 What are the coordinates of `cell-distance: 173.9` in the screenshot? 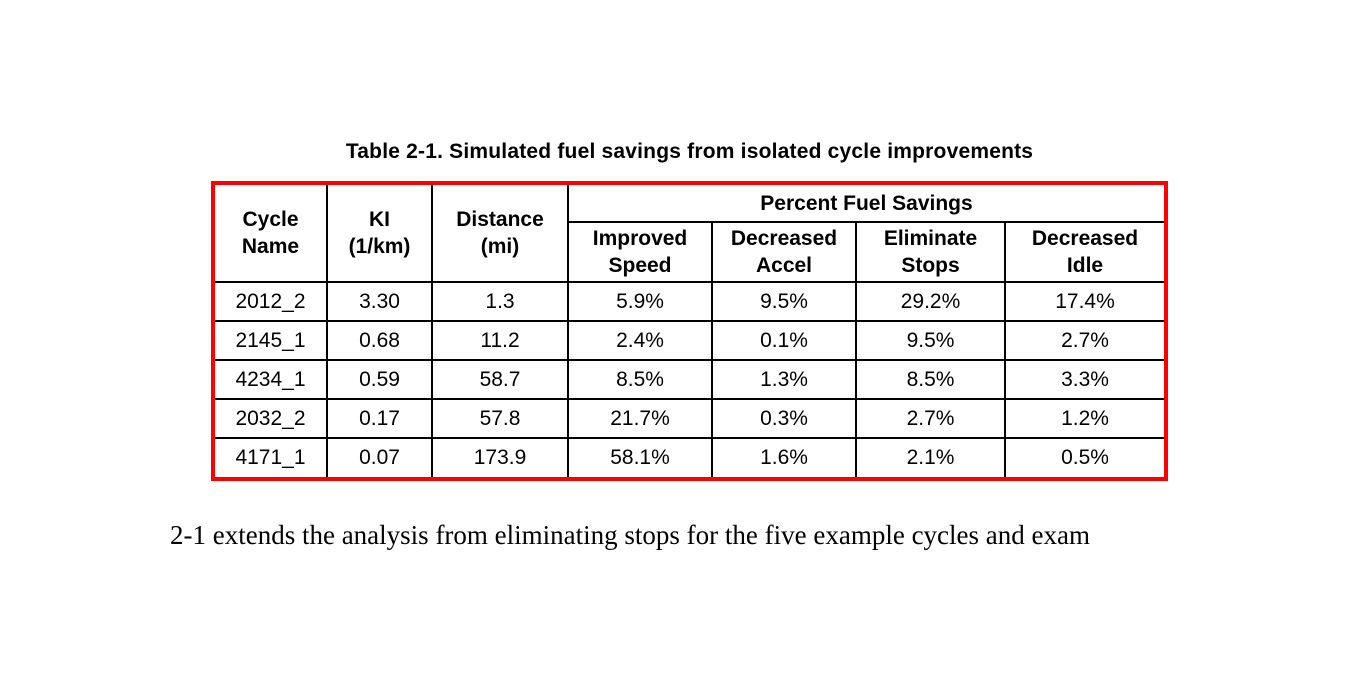 It's located at (500, 457).